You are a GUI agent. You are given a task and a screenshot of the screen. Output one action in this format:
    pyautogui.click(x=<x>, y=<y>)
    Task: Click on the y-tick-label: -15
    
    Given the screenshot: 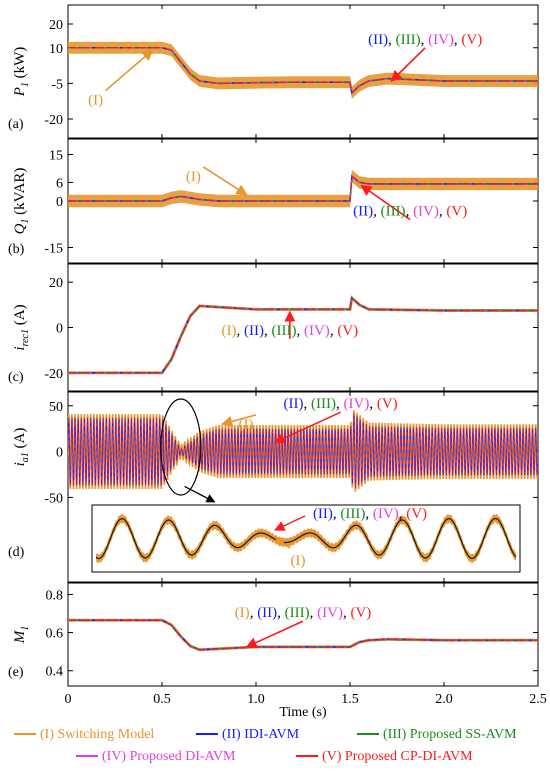 What is the action you would take?
    pyautogui.click(x=53, y=249)
    